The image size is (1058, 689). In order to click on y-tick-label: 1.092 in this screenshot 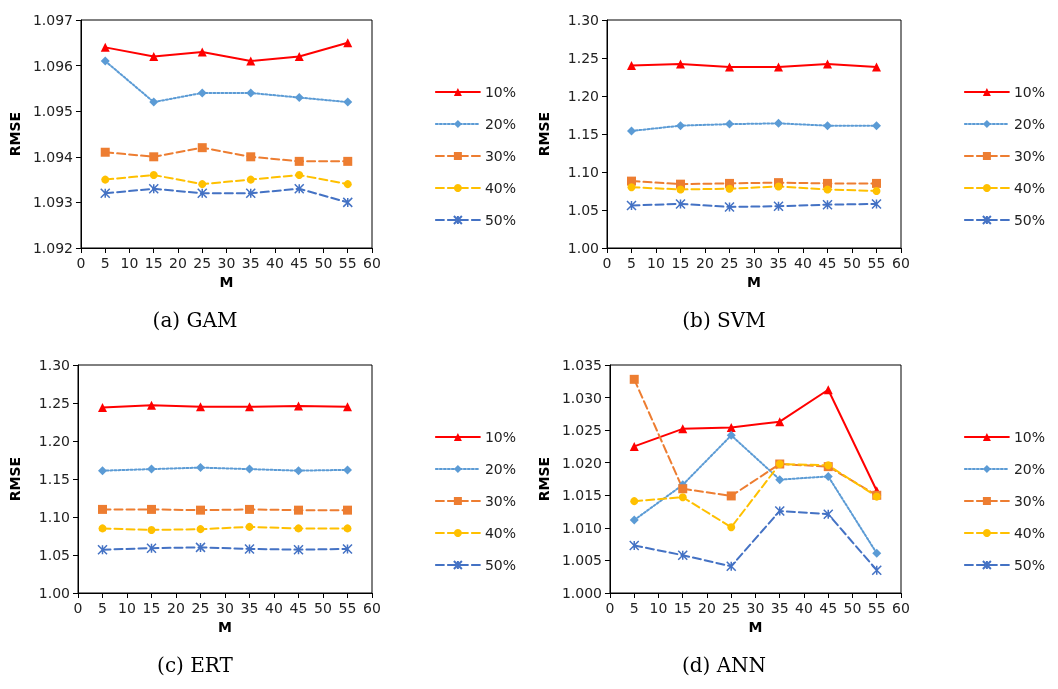, I will do `click(52, 248)`.